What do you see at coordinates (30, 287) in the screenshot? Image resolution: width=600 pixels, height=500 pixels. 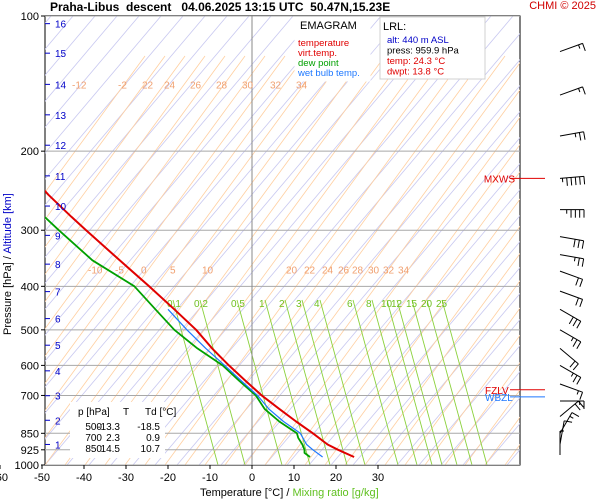 I see `y-tick-label: 400` at bounding box center [30, 287].